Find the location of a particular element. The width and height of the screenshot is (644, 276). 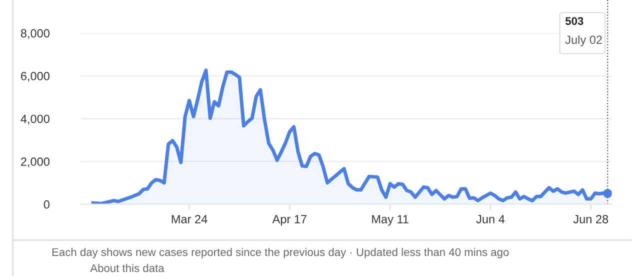

text: Each day shows new cases reported since the previous day · Updated less than 40 mins ago is located at coordinates (280, 253).